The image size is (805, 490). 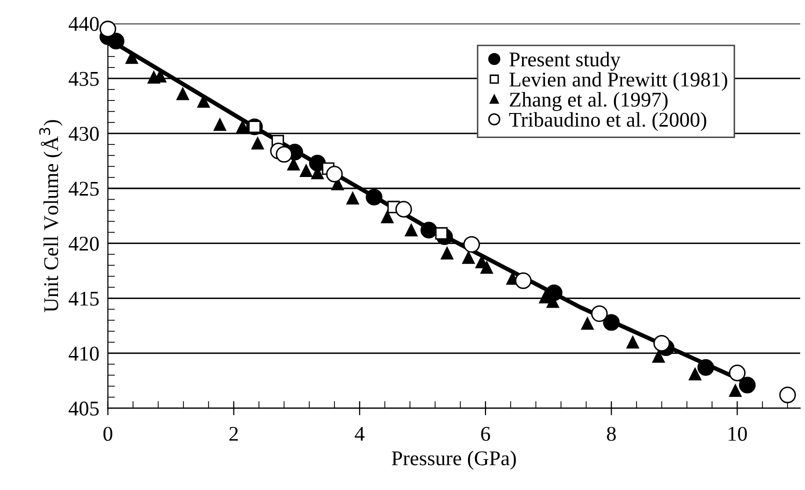 What do you see at coordinates (83, 133) in the screenshot?
I see `y-tick-label: 430` at bounding box center [83, 133].